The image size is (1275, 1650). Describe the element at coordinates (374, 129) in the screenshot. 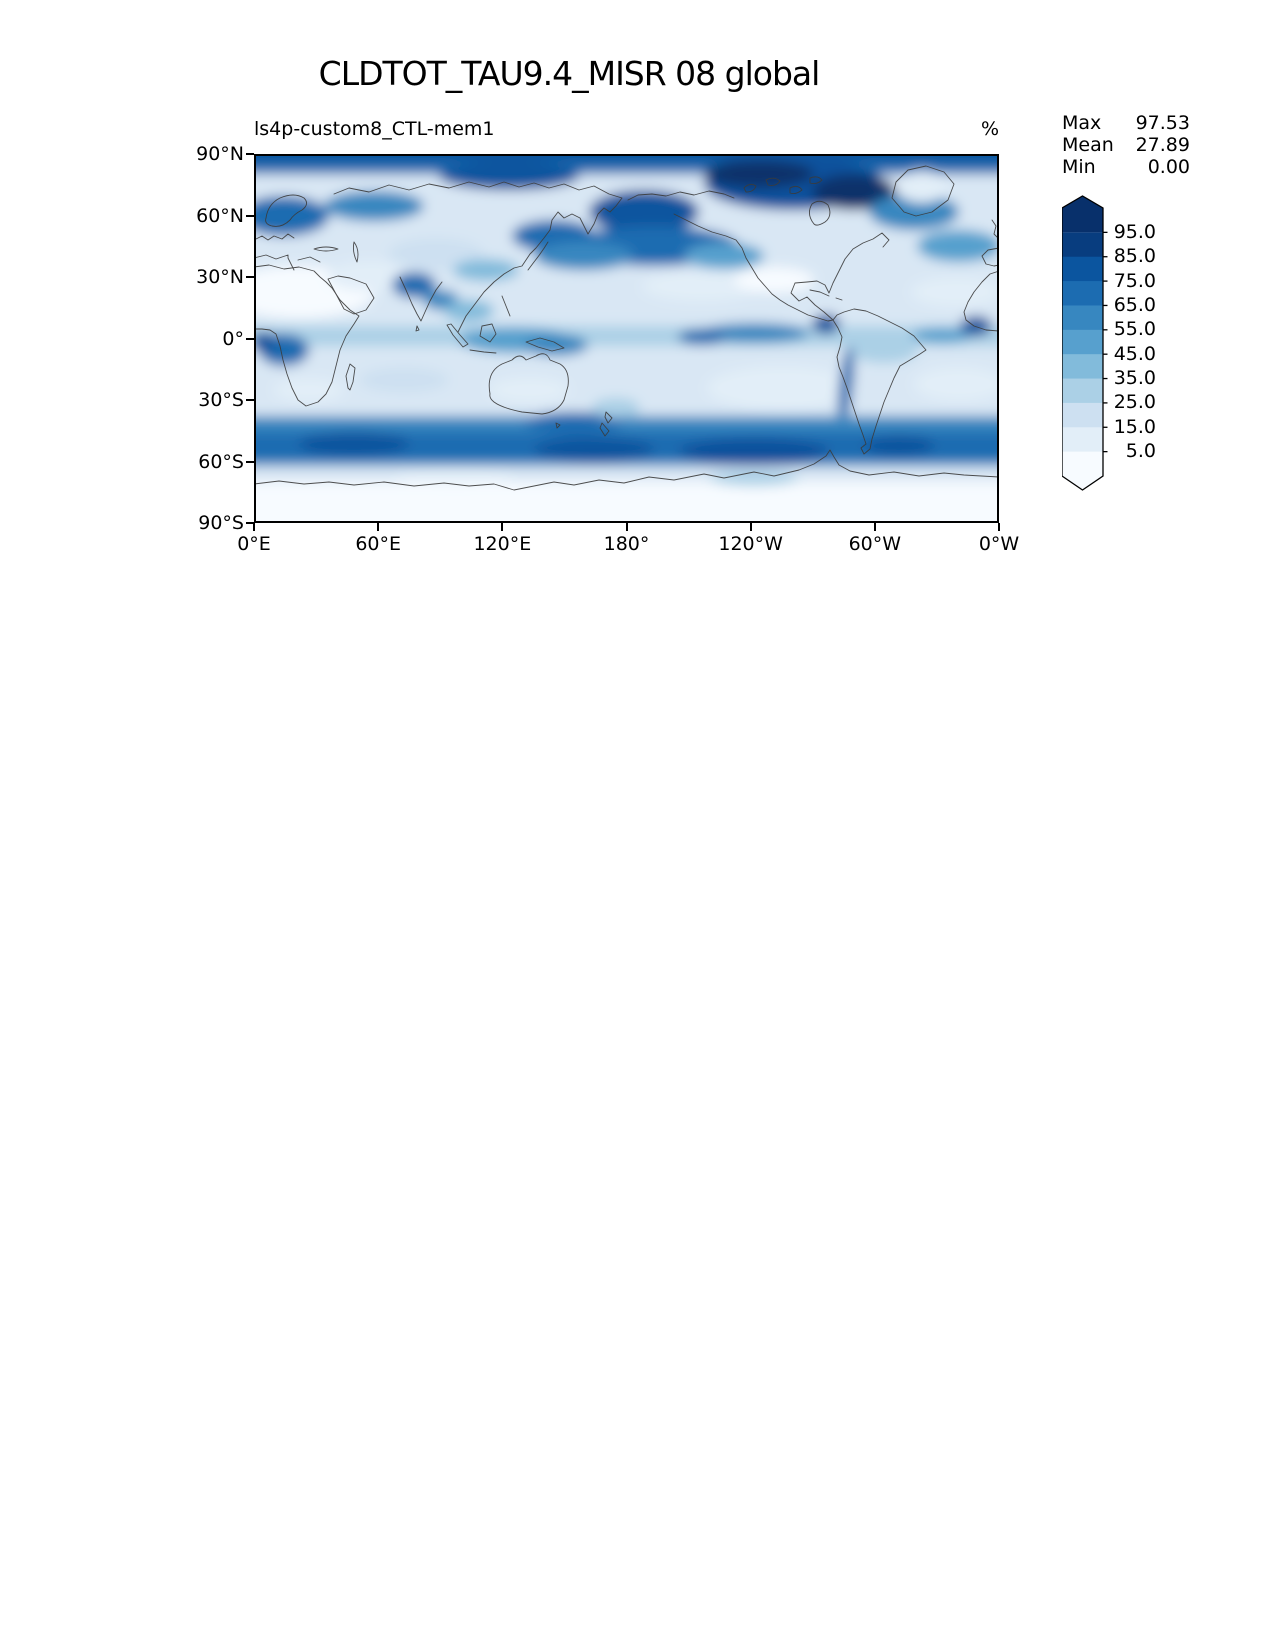

I see `run-label: ls4p-custom8_CTL-mem1` at that location.